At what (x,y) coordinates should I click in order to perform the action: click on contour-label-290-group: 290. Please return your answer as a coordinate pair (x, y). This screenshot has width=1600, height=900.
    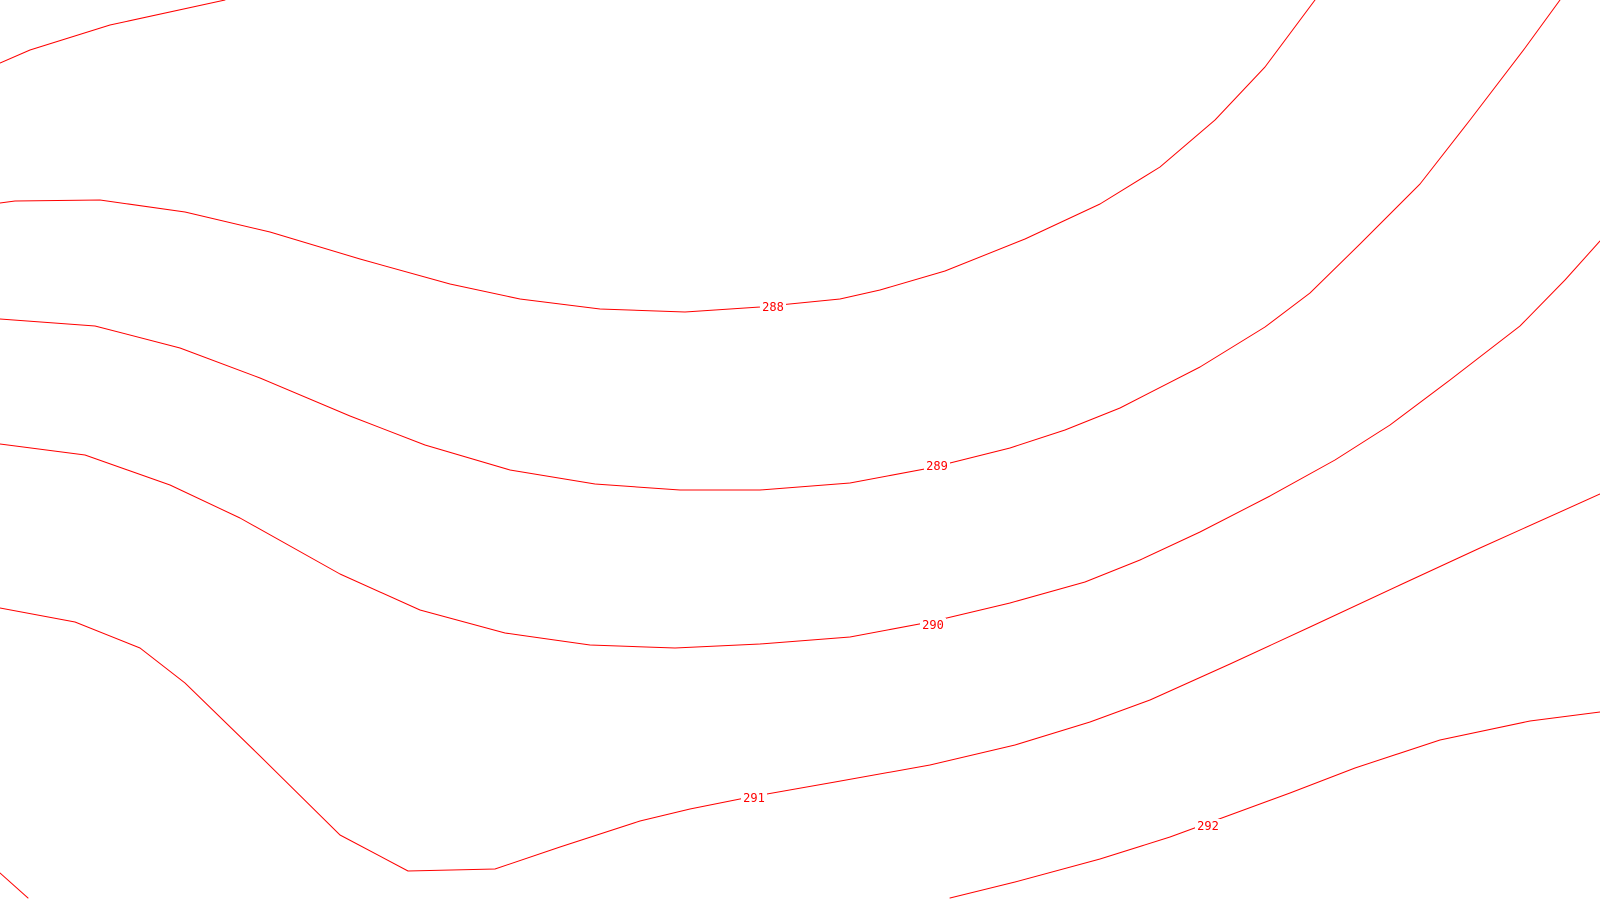
    Looking at the image, I should click on (933, 625).